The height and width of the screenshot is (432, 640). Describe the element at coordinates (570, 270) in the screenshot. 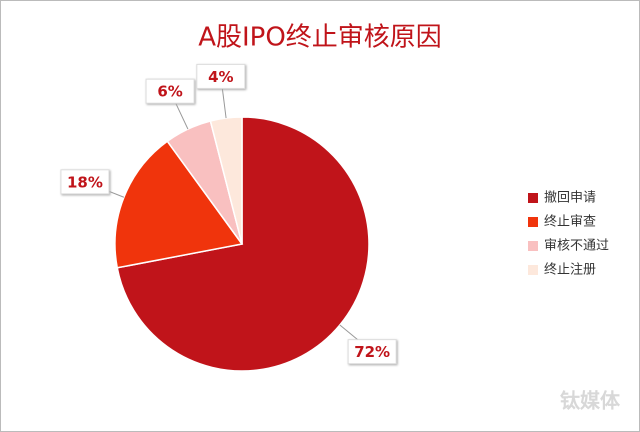

I see `legend-label: 终止注册` at that location.